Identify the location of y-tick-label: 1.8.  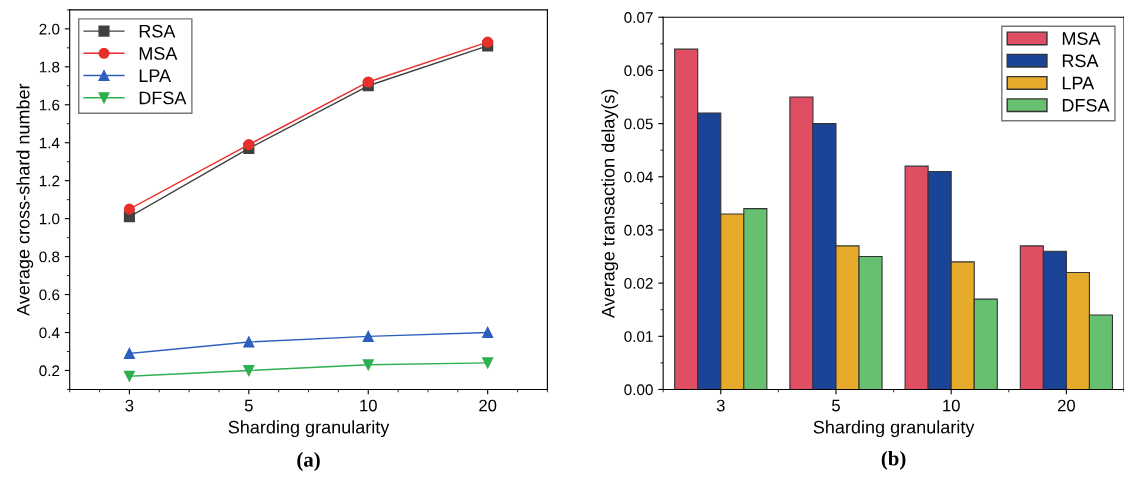
(49, 67).